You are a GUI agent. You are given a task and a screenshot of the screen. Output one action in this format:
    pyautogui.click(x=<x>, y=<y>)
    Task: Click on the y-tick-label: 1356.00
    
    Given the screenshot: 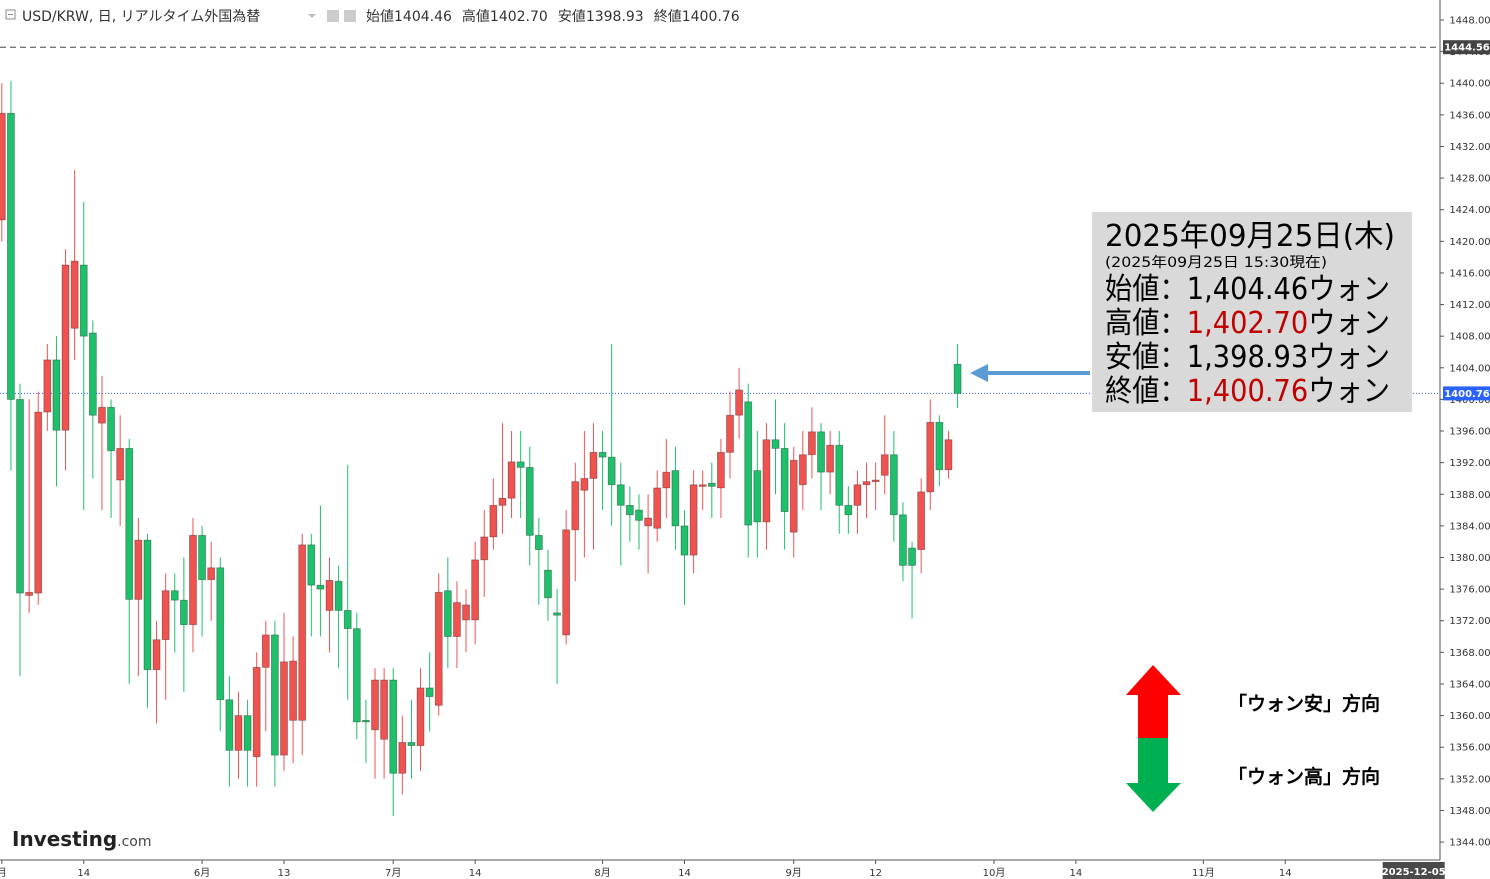 What is the action you would take?
    pyautogui.click(x=1469, y=748)
    